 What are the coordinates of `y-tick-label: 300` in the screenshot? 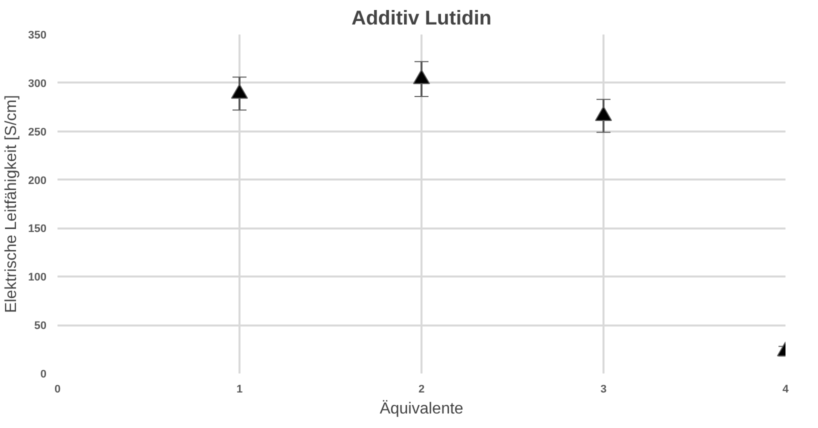 It's located at (37, 84).